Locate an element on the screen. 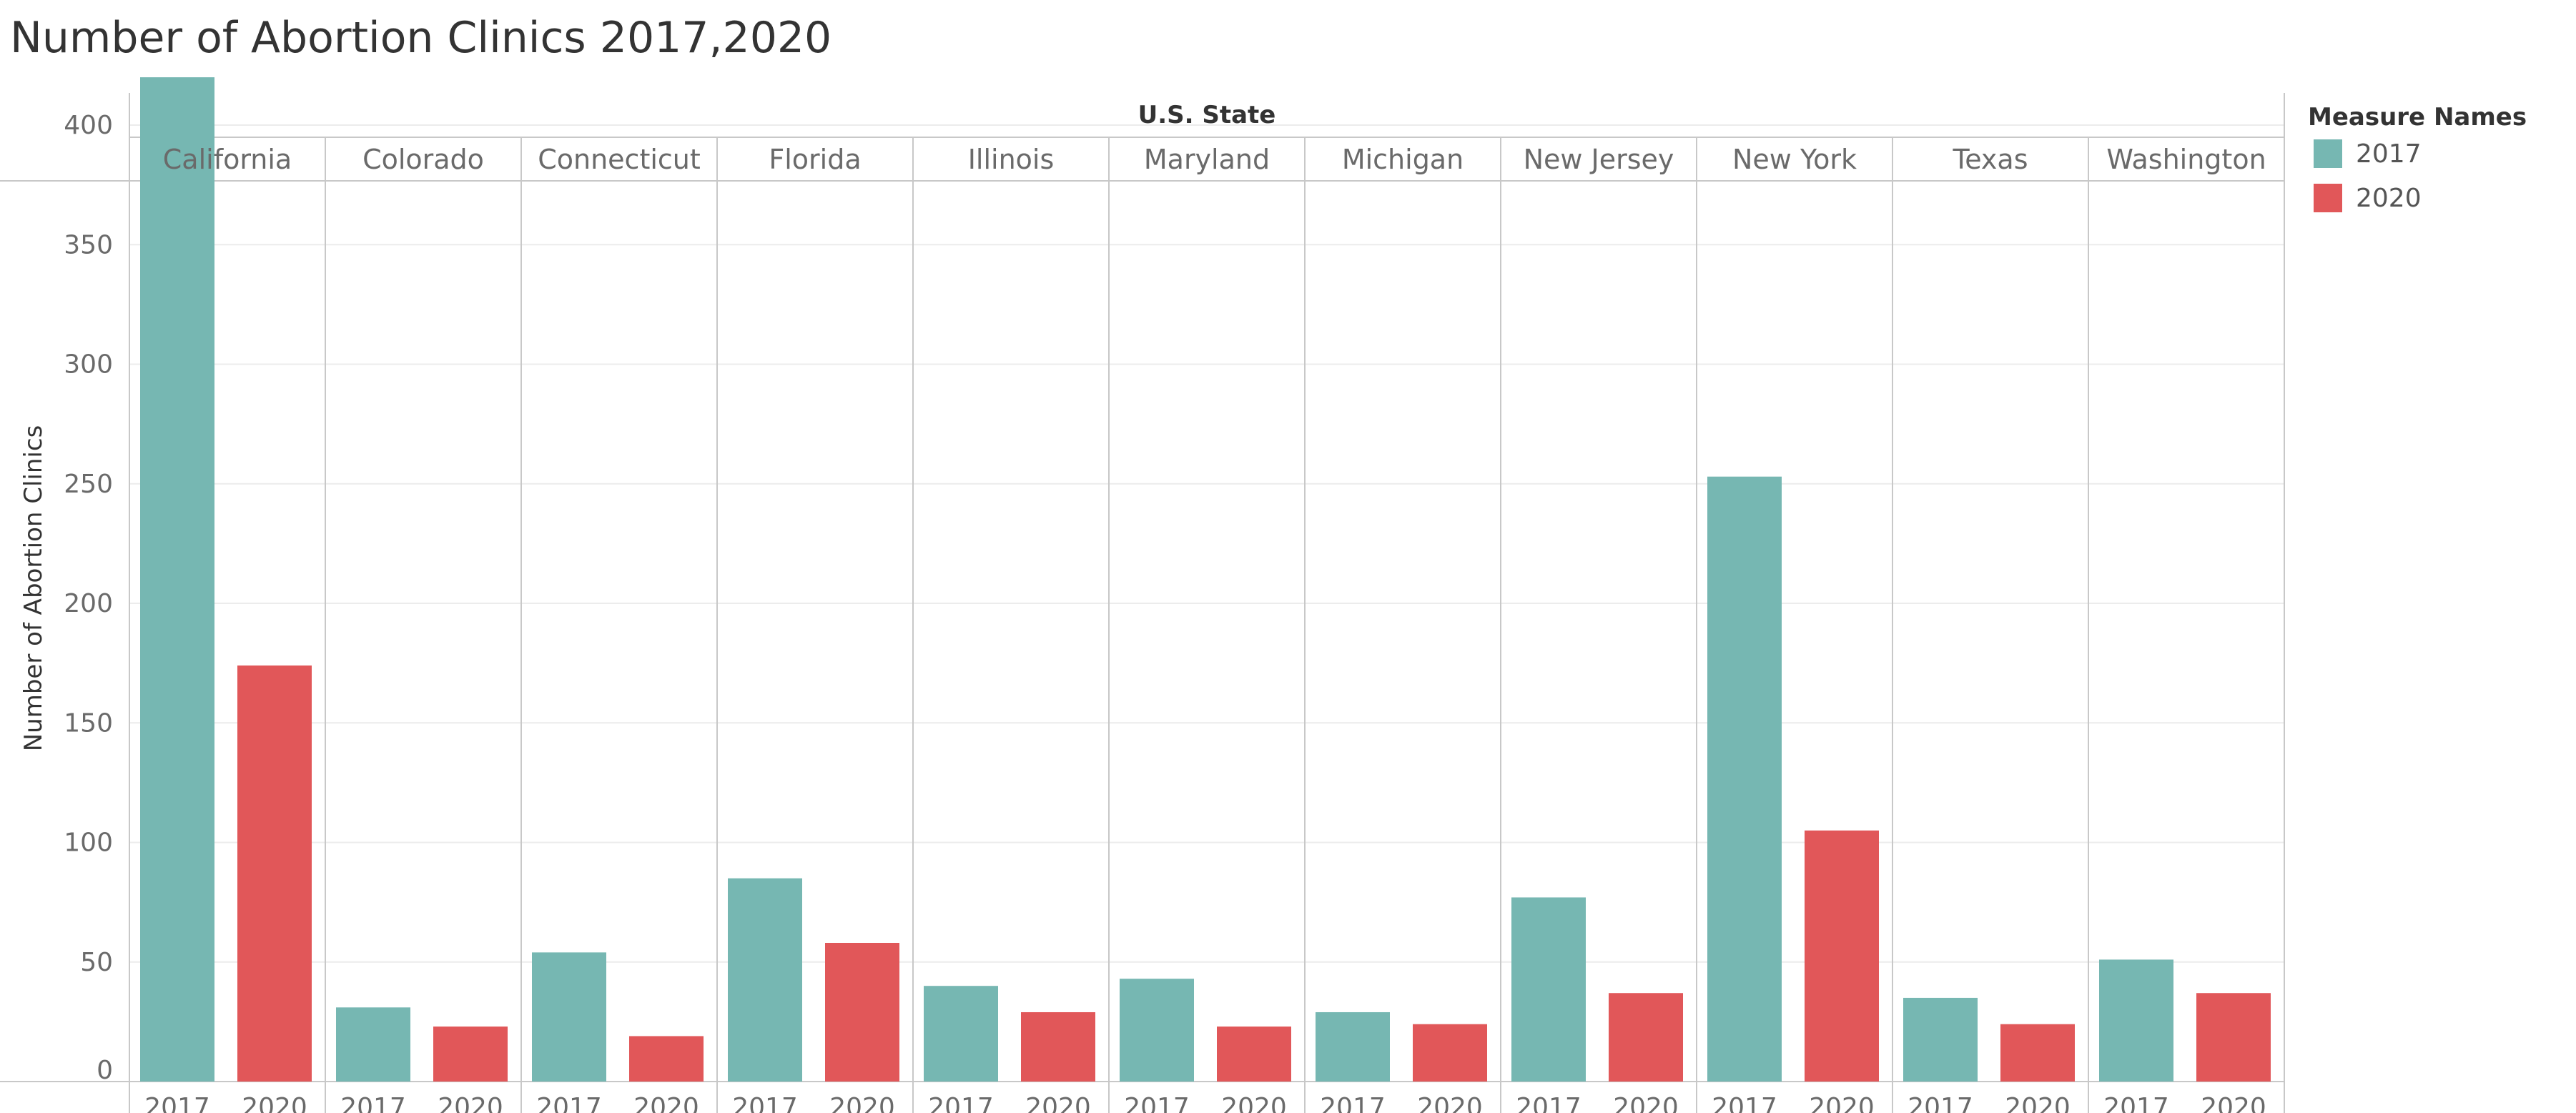 Image resolution: width=2576 pixels, height=1113 pixels. y-axis-title: Number of Abortion Clinics is located at coordinates (33, 588).